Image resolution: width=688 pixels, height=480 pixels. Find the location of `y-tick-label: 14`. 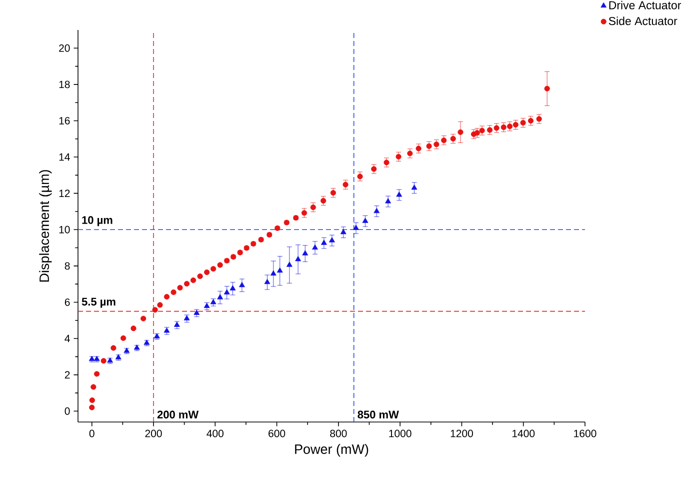

y-tick-label: 14 is located at coordinates (64, 157).